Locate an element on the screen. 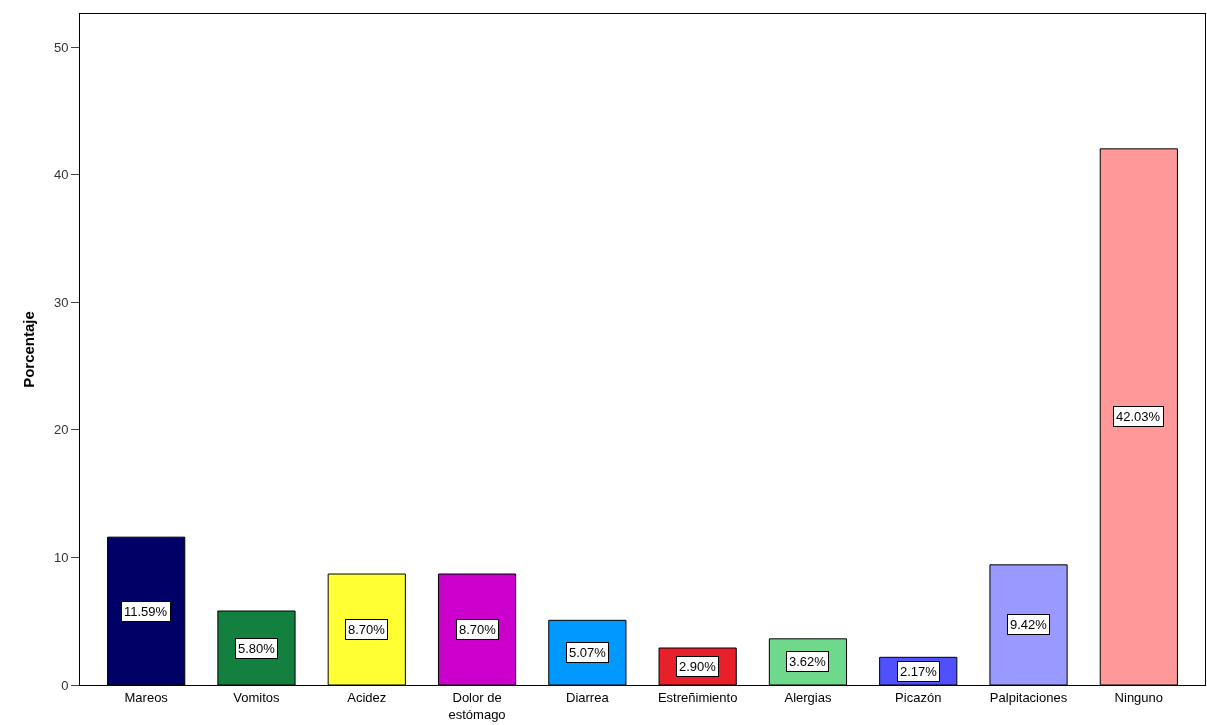 The width and height of the screenshot is (1207, 725). data-label: 42.03% is located at coordinates (1138, 416).